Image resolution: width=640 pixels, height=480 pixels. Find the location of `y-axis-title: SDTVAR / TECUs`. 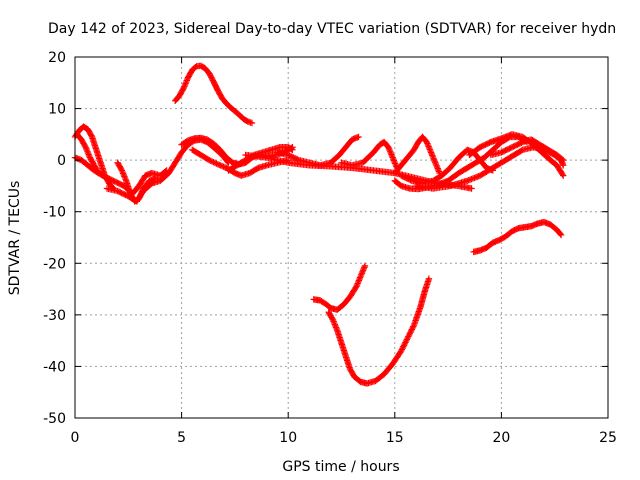

y-axis-title: SDTVAR / TECUs is located at coordinates (15, 238).